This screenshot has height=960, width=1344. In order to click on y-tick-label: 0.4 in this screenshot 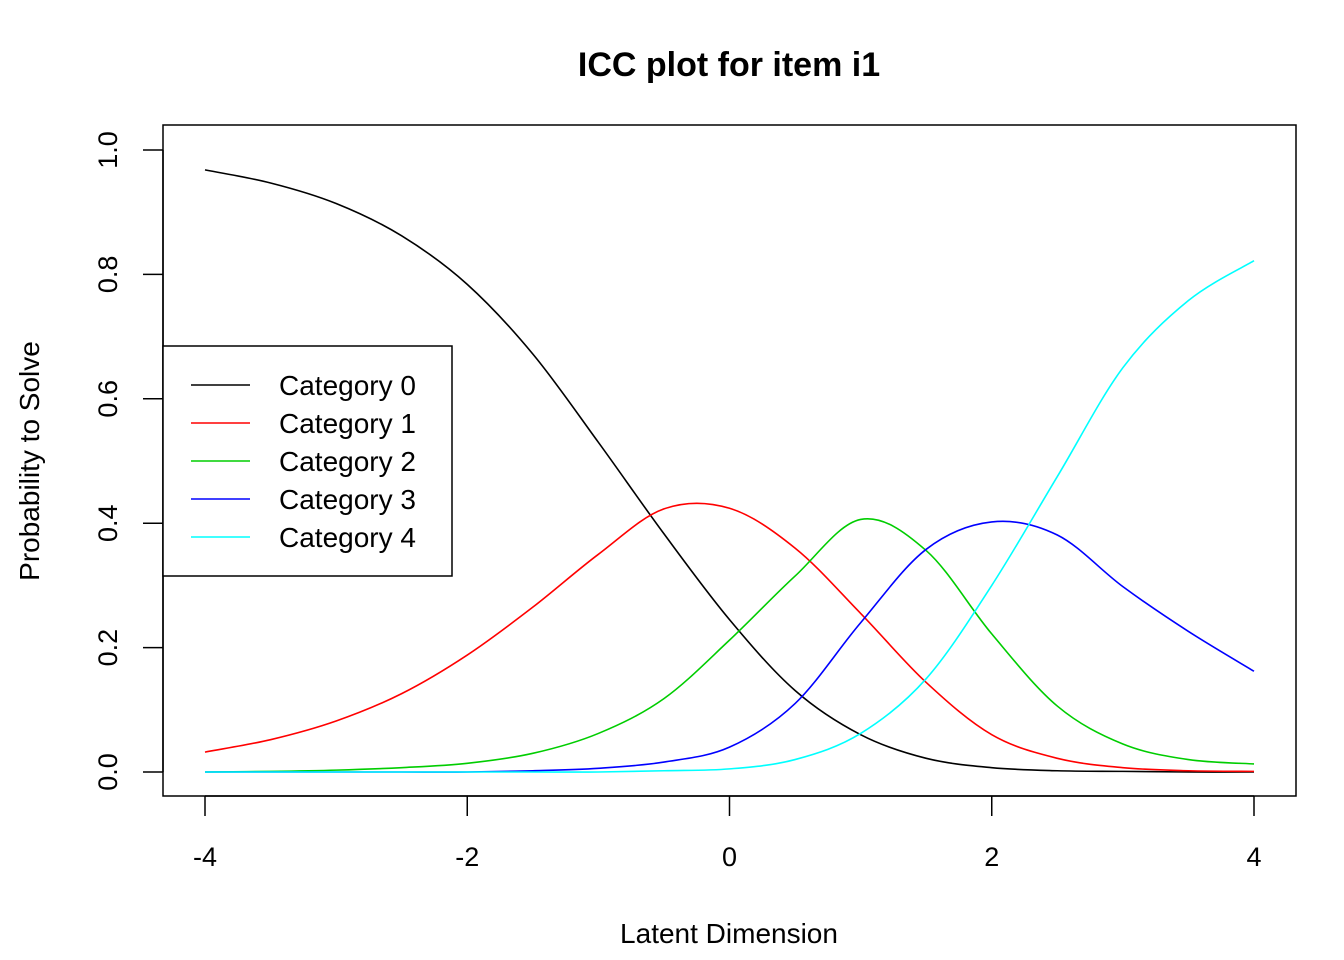, I will do `click(108, 523)`.